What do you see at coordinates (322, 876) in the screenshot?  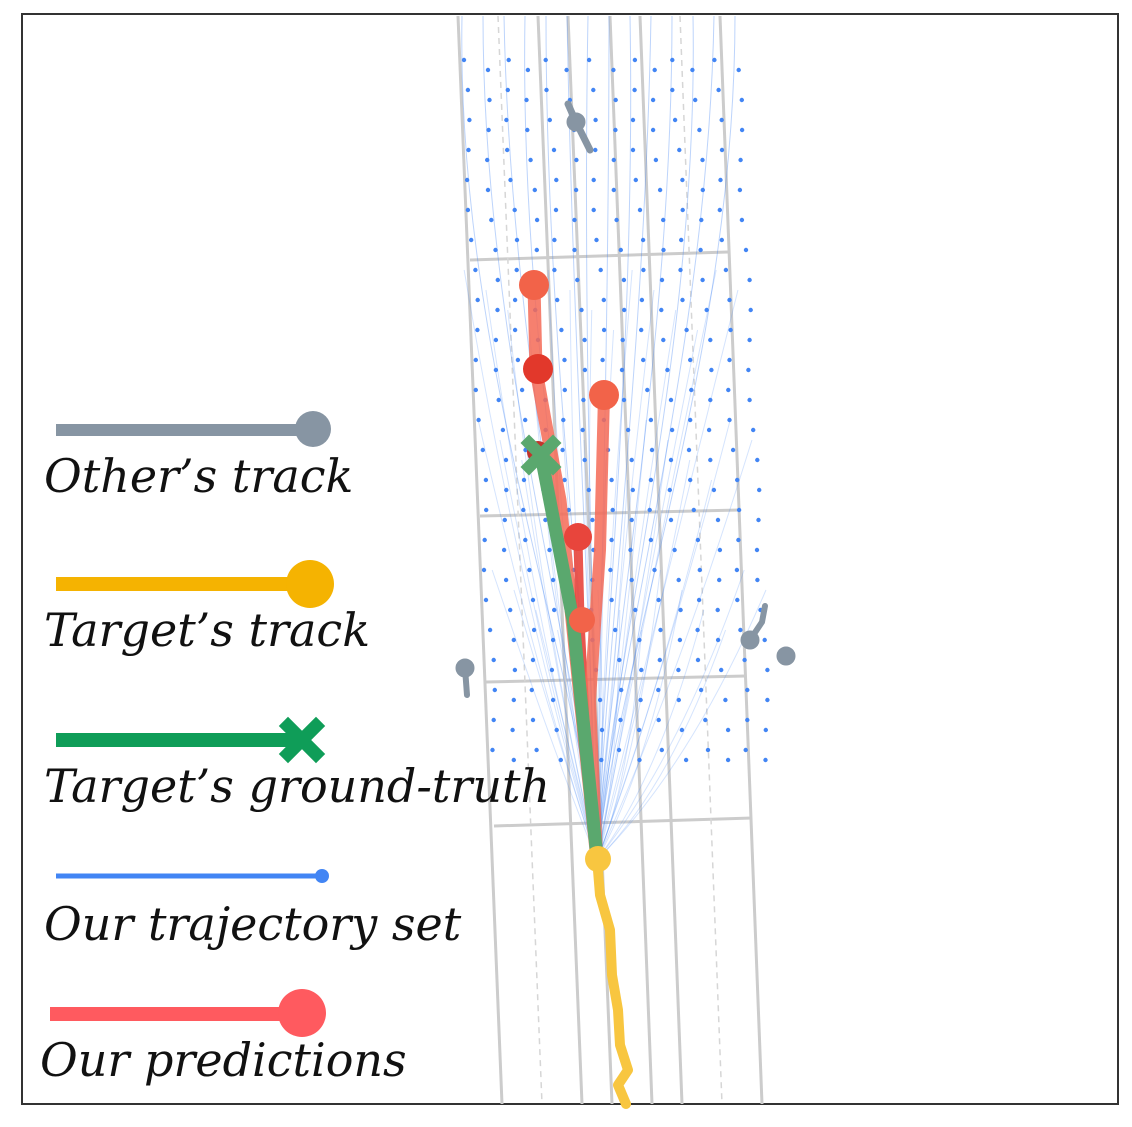 I see `circle-marker-icon` at bounding box center [322, 876].